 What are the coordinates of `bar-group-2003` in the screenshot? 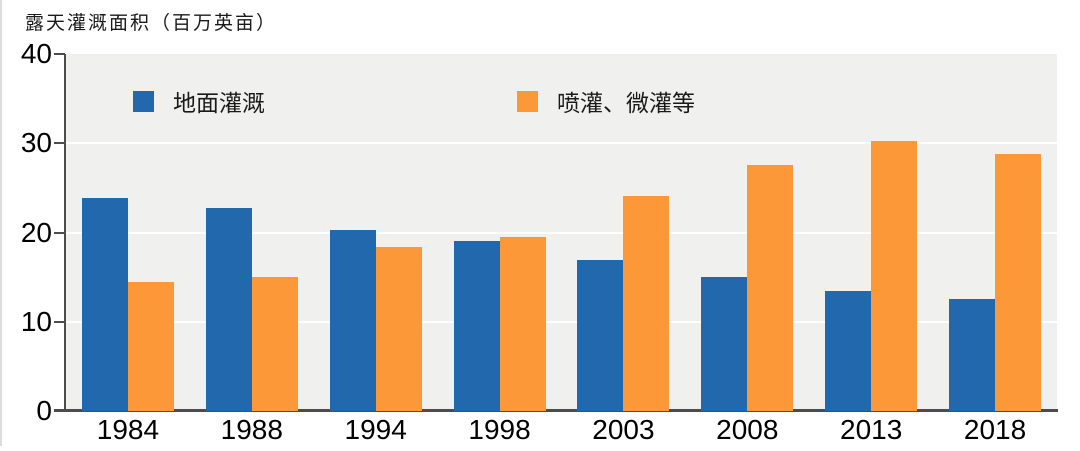 It's located at (624, 232).